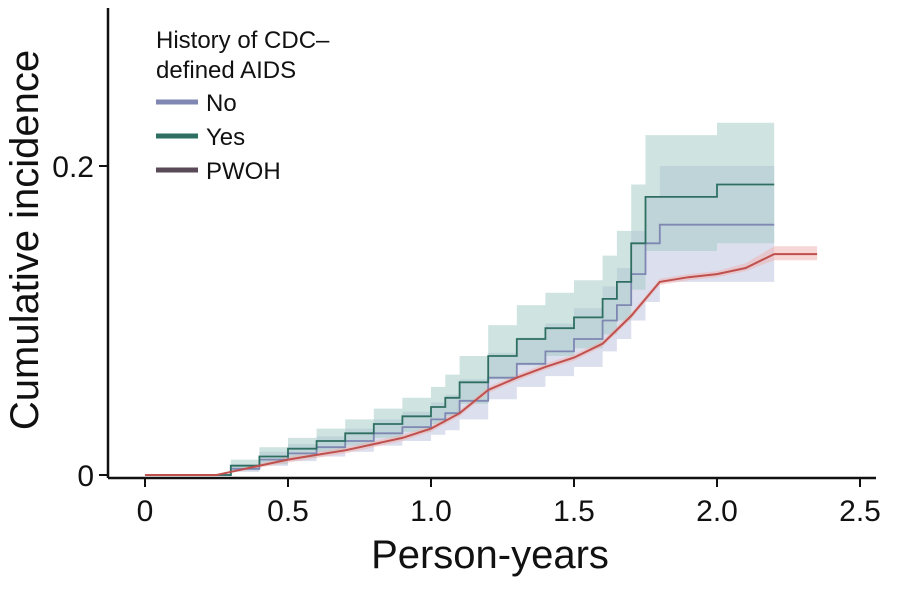  I want to click on legend-label-yes: Yes, so click(225, 137).